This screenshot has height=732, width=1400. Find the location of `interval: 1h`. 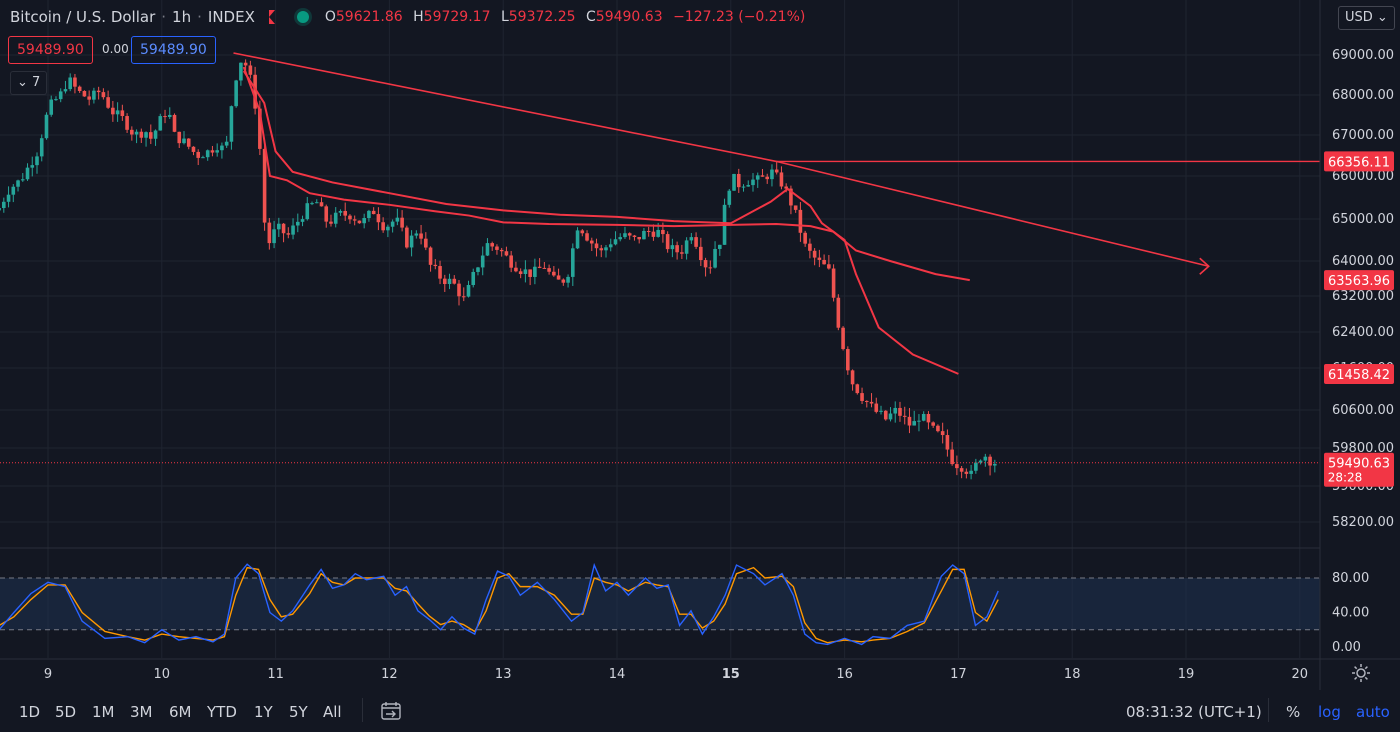

interval: 1h is located at coordinates (182, 17).